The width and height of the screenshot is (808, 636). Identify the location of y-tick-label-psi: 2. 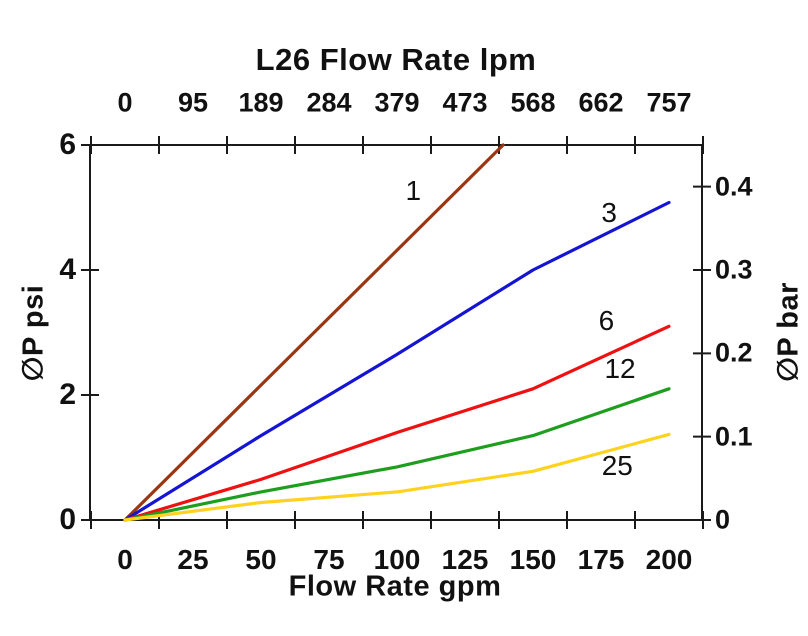
(67, 394).